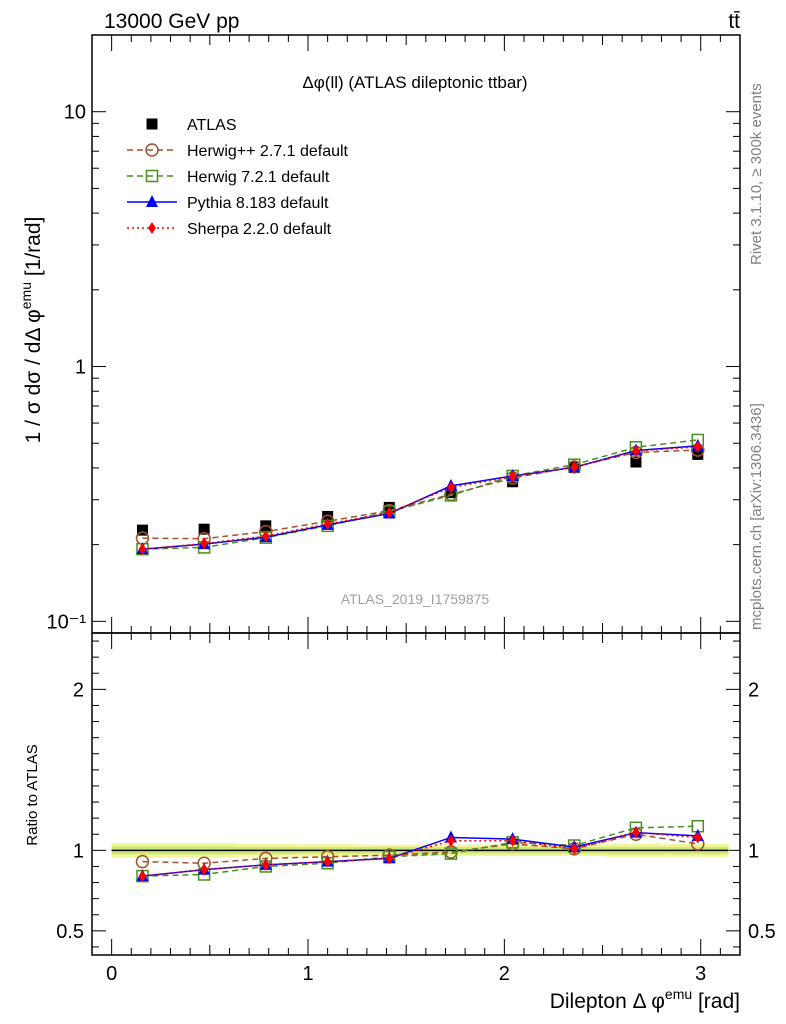 This screenshot has width=786, height=1024. Describe the element at coordinates (32, 794) in the screenshot. I see `ratio-y-axis-label: Ratio to ATLAS` at that location.